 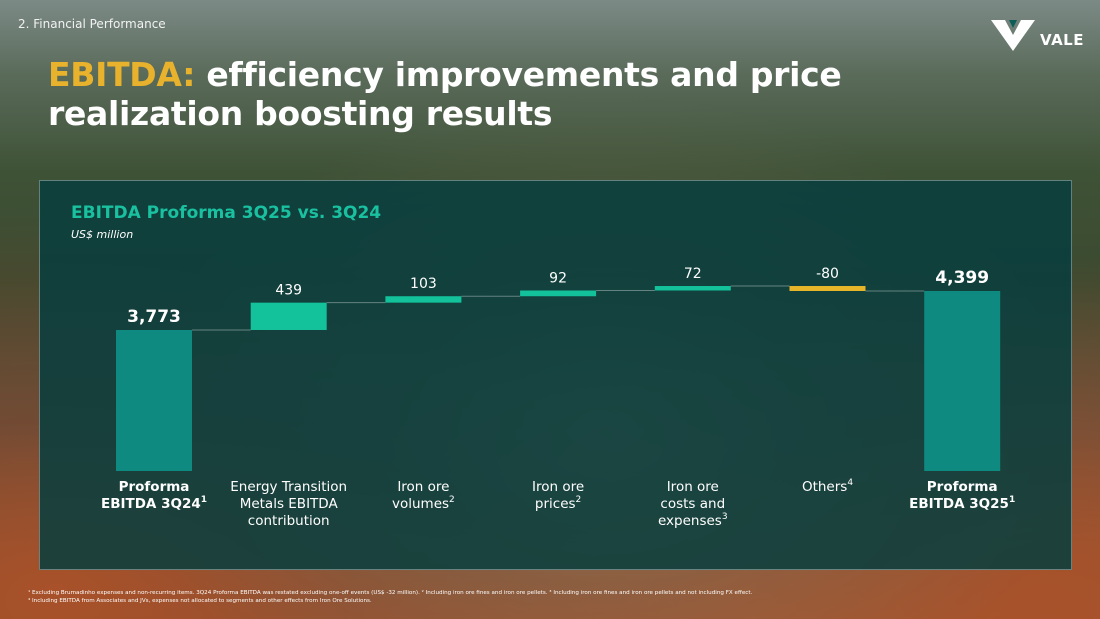 What do you see at coordinates (92, 24) in the screenshot?
I see `section-label: 2. Financial Performance` at bounding box center [92, 24].